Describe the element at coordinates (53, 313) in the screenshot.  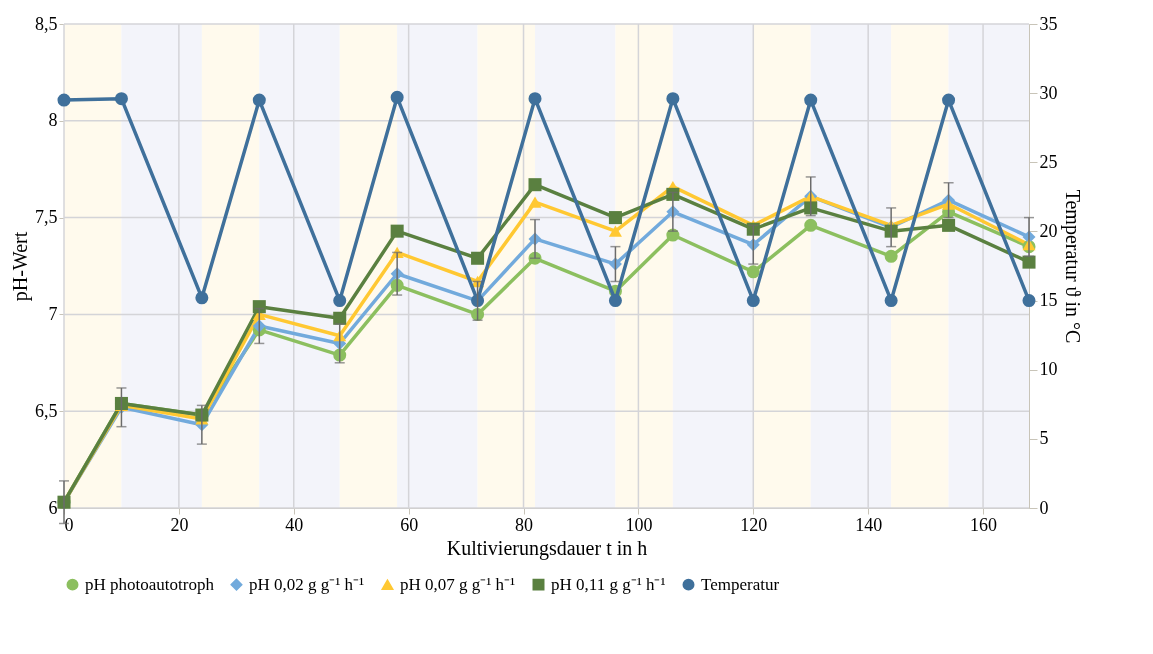
I see `y-tick-label: 7` at that location.